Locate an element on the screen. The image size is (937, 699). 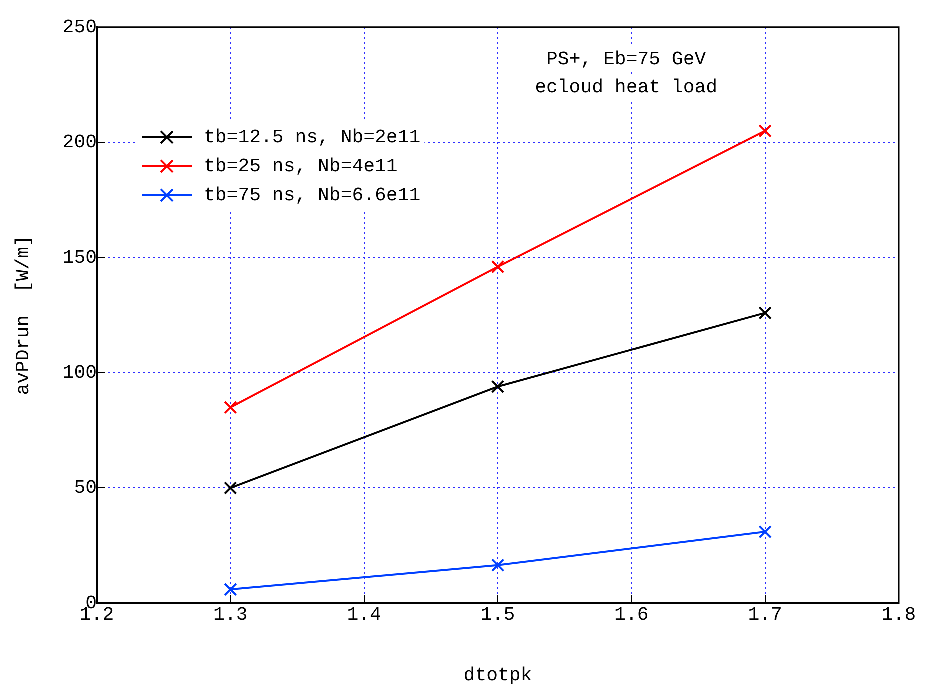
y-tick-label: 100 is located at coordinates (80, 373).